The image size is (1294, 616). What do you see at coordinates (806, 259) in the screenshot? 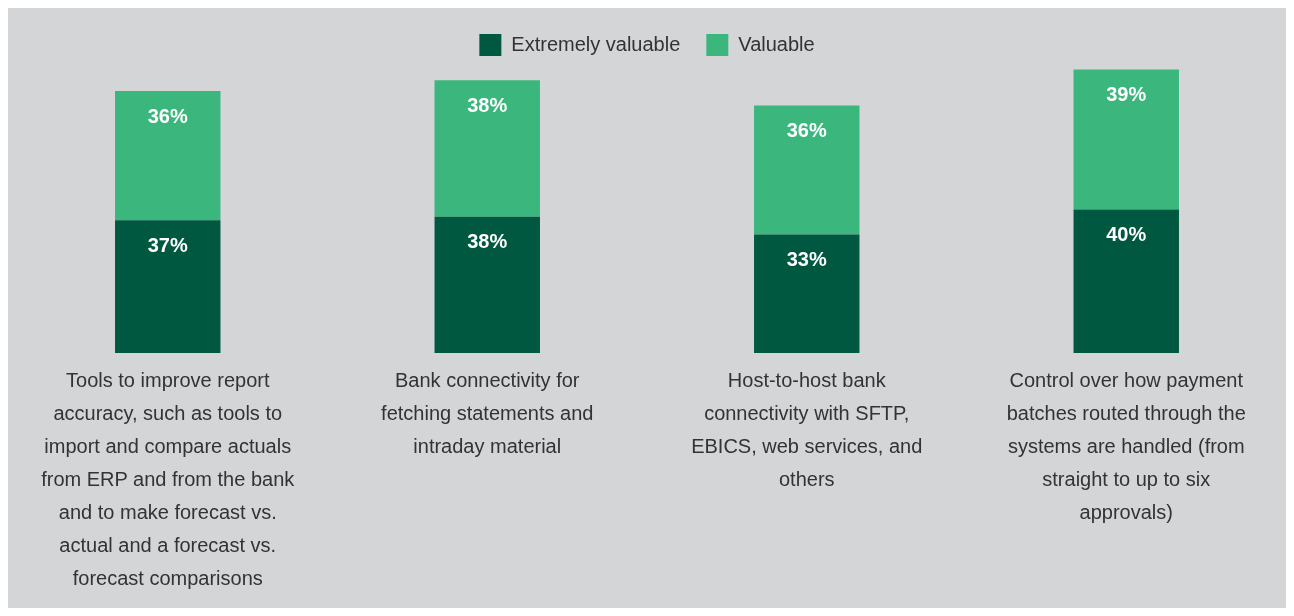
I see `data-label: 33%` at bounding box center [806, 259].